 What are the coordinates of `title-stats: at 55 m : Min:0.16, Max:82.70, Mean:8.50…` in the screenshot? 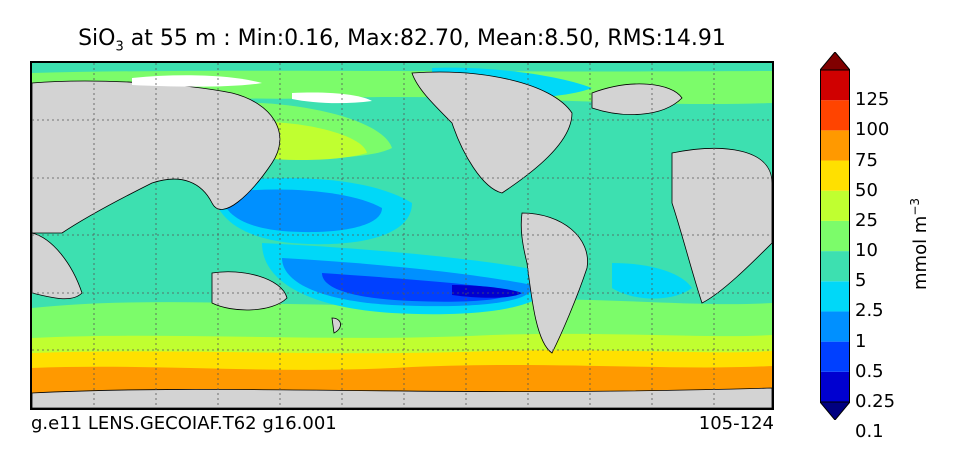 It's located at (424, 38).